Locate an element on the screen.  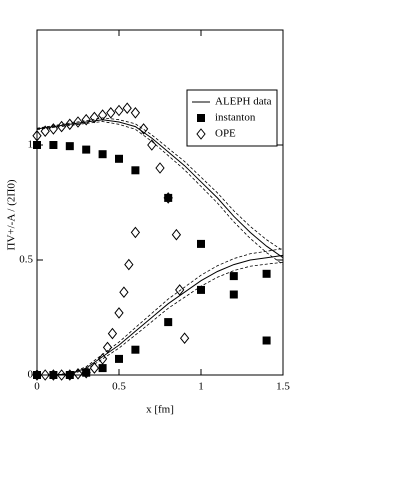
legend-square is located at coordinates (201, 118).